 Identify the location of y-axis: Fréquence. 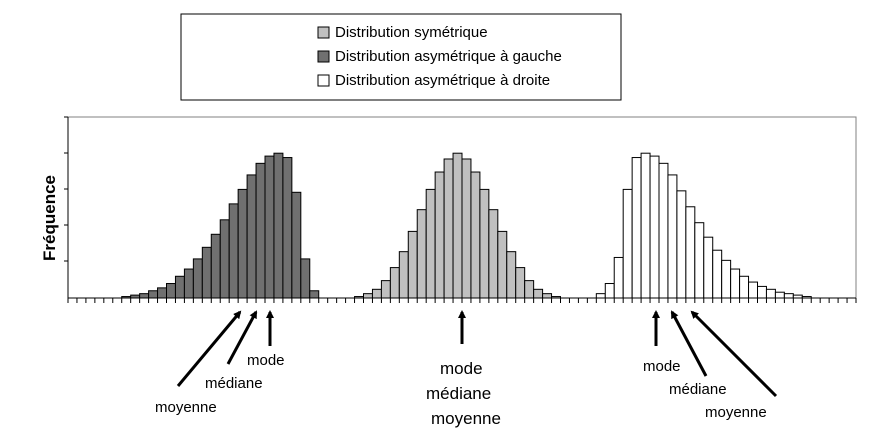
(54, 207).